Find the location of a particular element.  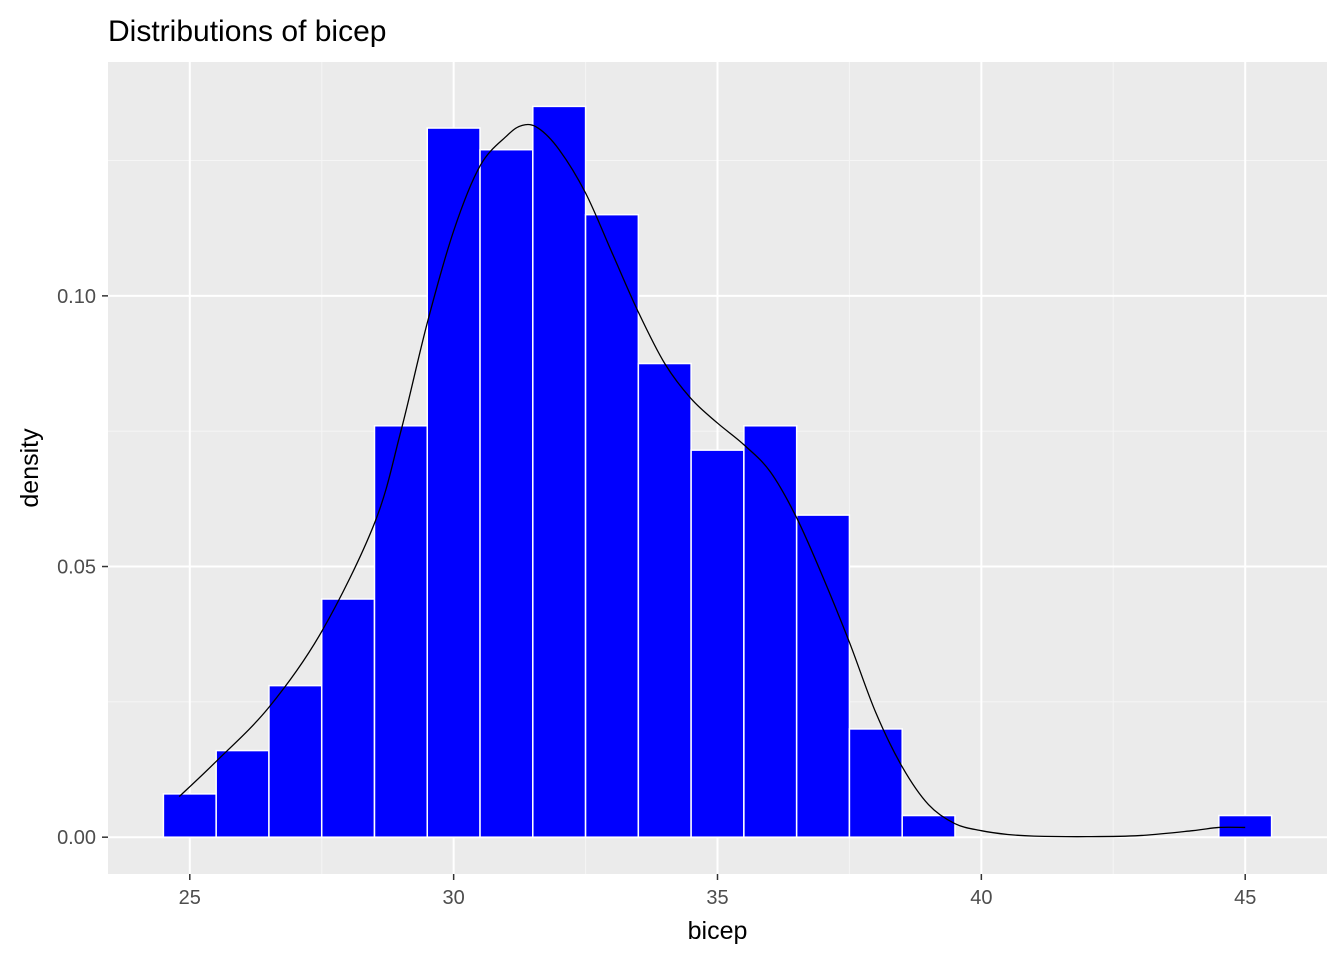

x-tick-label: 25 is located at coordinates (190, 898).